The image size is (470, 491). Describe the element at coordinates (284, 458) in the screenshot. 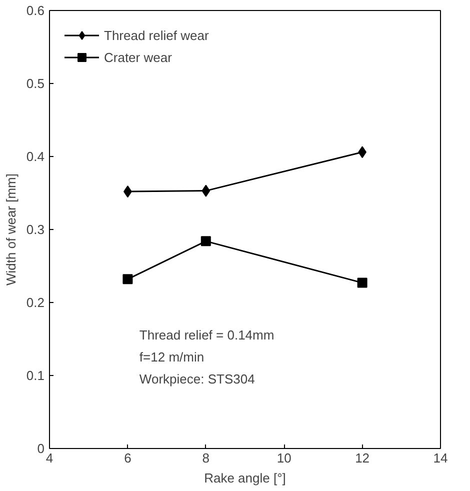

I see `x-tick-label: 10` at that location.